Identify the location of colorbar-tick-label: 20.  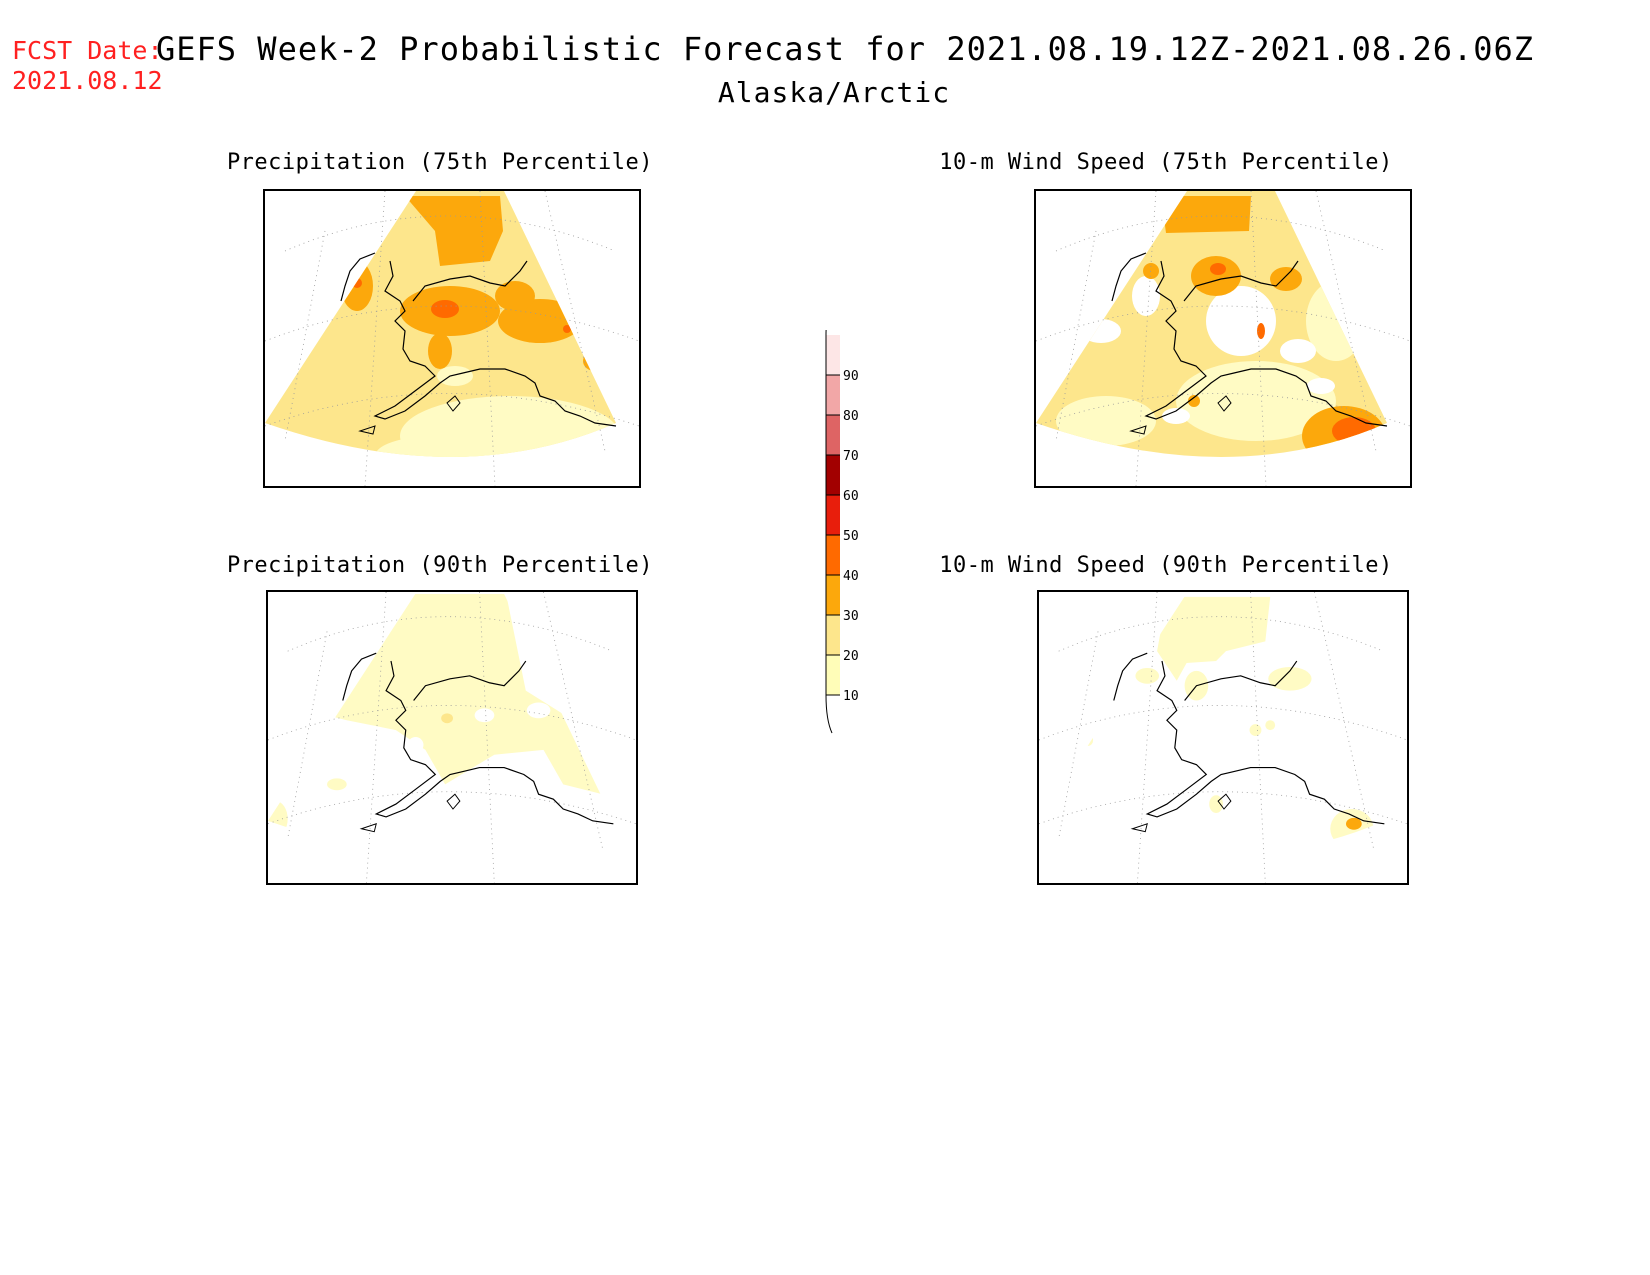
(851, 656).